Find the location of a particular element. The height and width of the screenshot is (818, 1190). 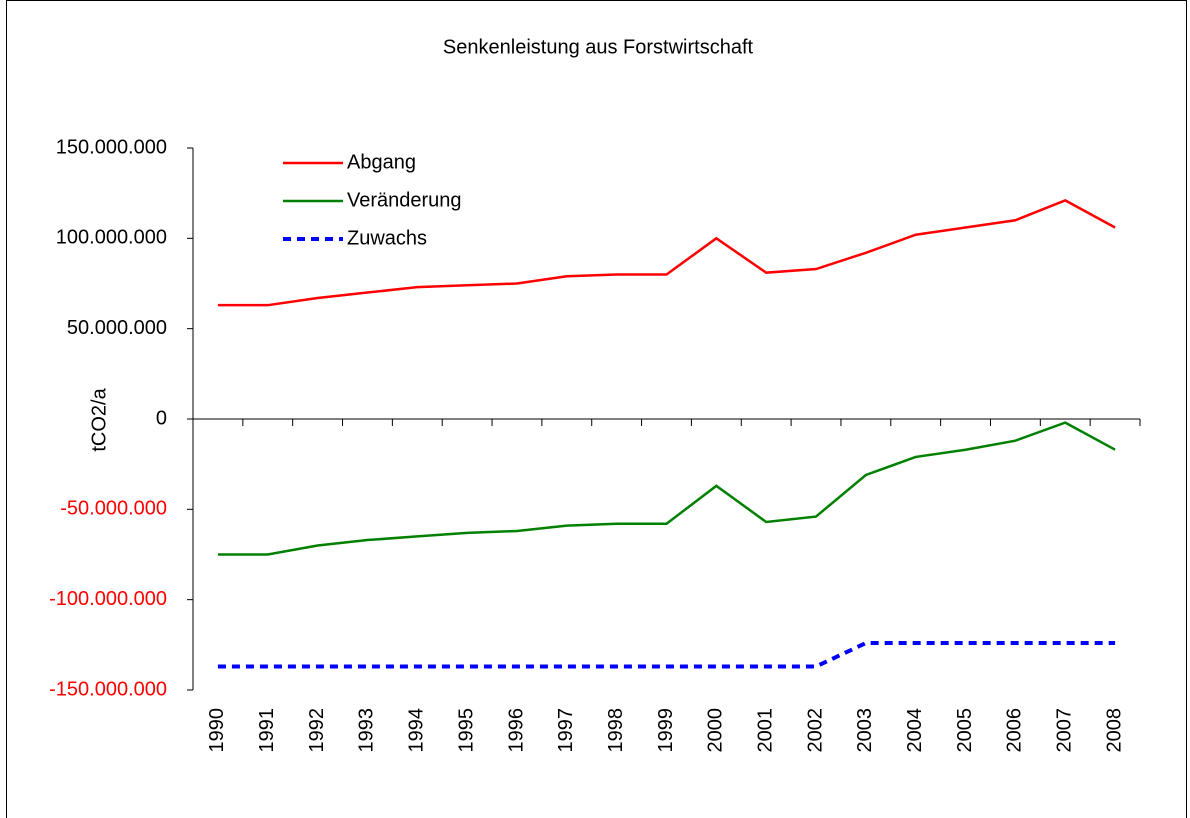

y-tick-label: 0 is located at coordinates (161, 418).